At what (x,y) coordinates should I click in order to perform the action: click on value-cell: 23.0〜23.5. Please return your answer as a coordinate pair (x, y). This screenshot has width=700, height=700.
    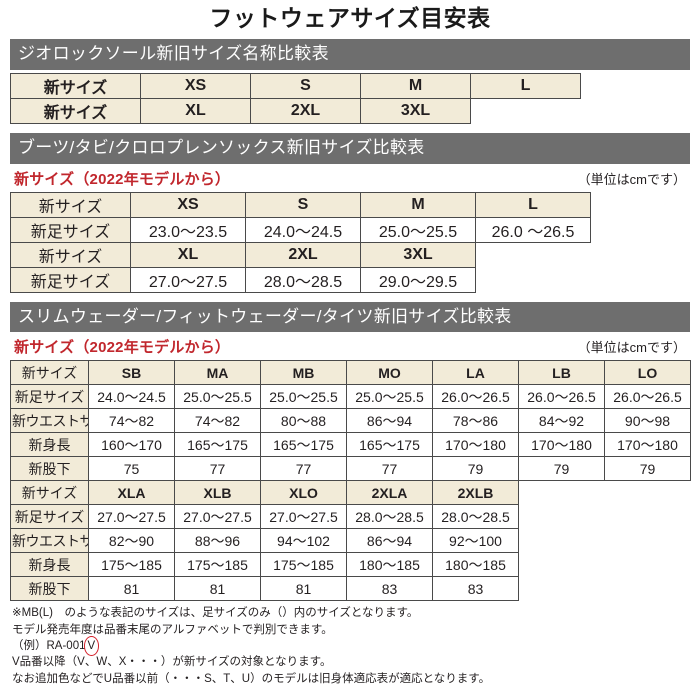
    Looking at the image, I should click on (188, 229).